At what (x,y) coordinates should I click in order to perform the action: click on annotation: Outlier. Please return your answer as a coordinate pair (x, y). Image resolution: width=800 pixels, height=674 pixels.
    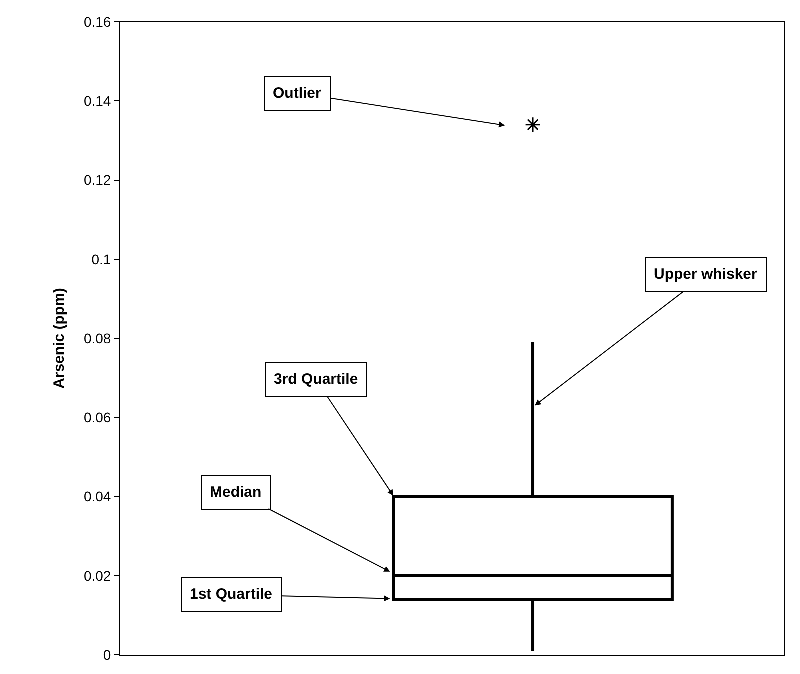
    Looking at the image, I should click on (297, 93).